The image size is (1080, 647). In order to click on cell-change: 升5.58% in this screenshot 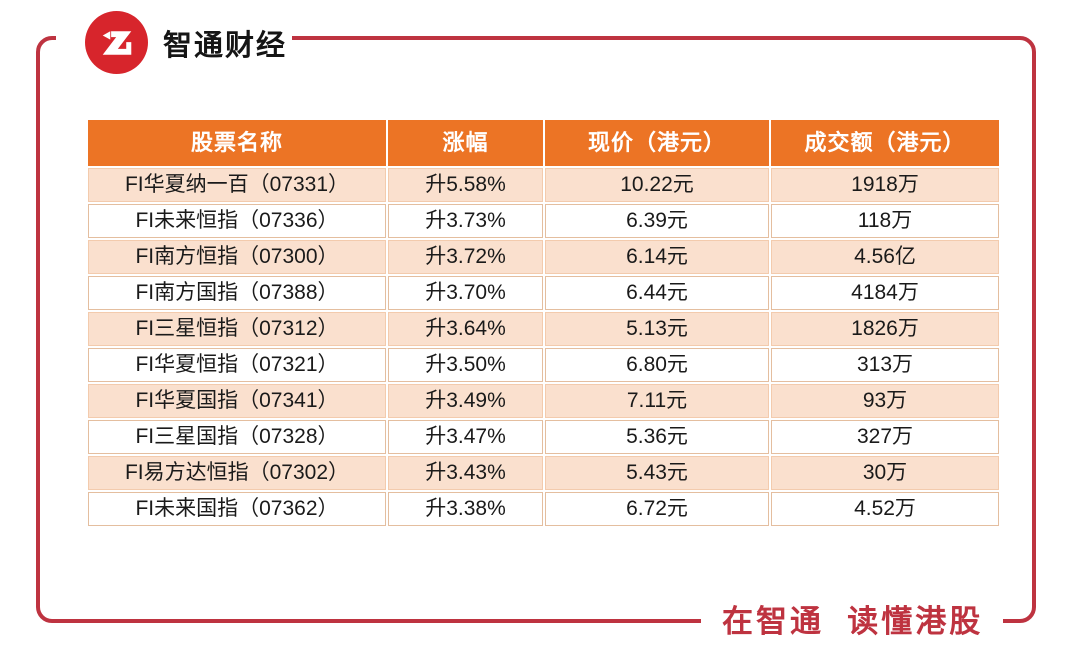, I will do `click(465, 185)`.